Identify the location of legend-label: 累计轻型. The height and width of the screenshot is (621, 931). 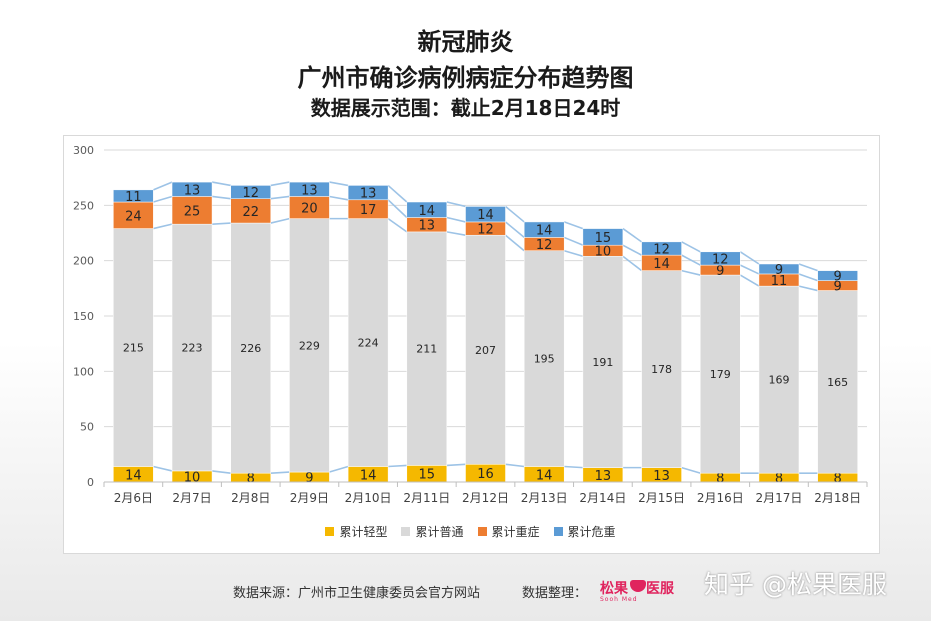
(363, 532).